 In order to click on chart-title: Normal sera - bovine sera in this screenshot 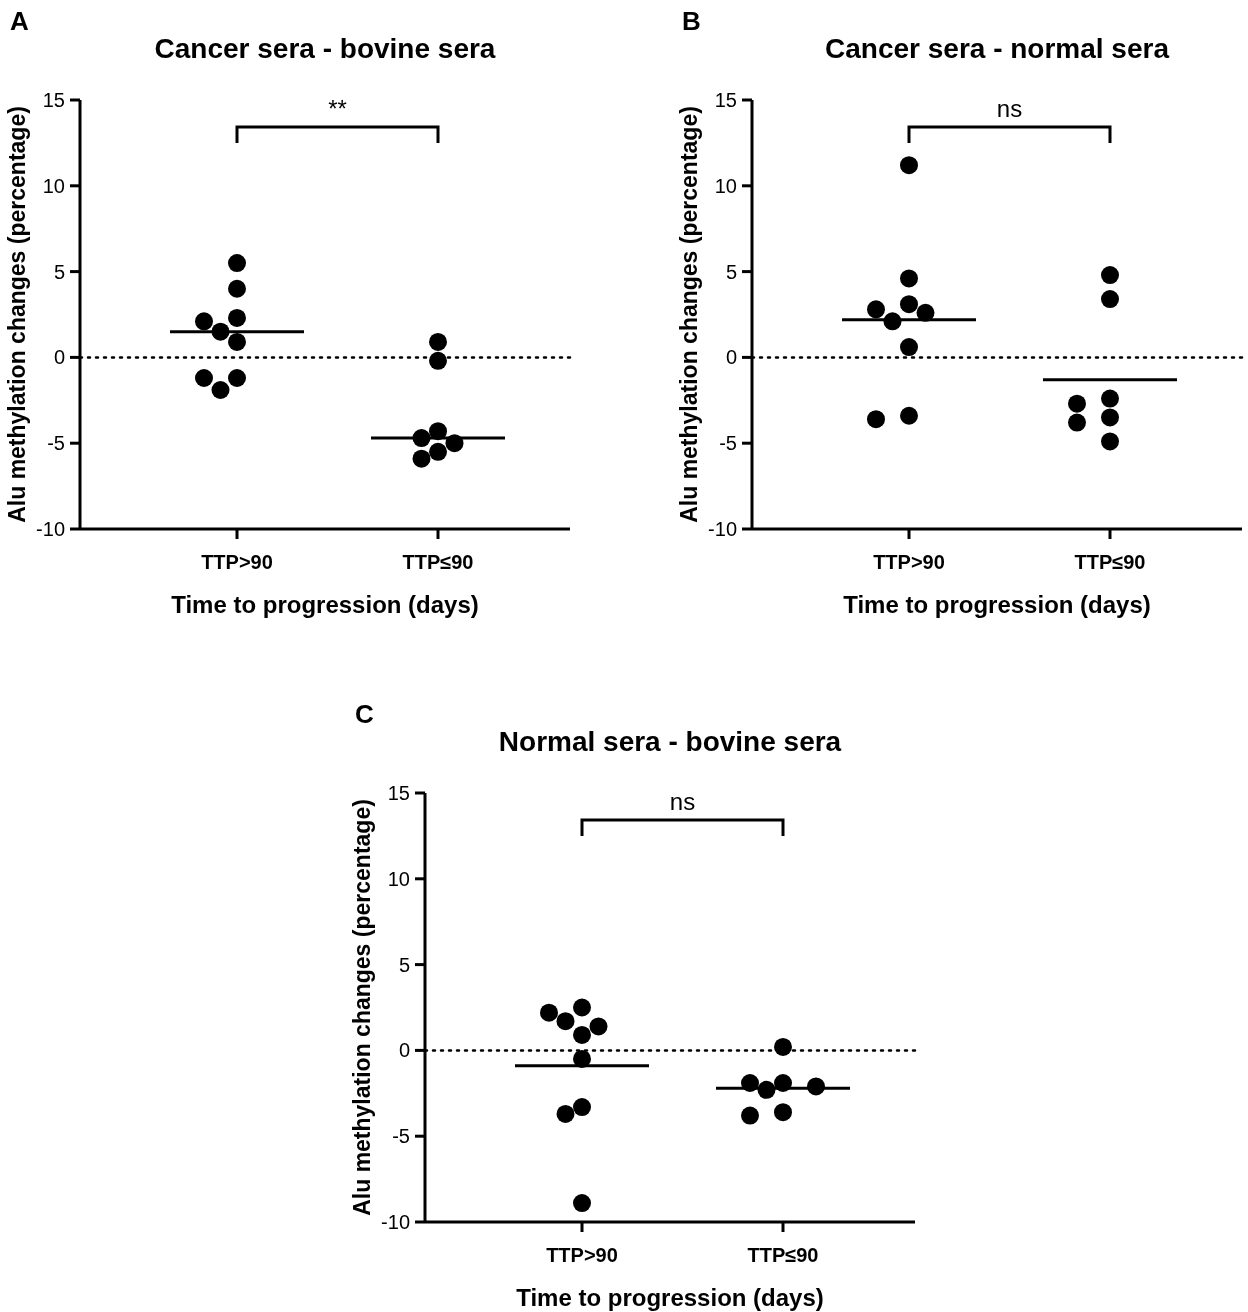, I will do `click(670, 741)`.